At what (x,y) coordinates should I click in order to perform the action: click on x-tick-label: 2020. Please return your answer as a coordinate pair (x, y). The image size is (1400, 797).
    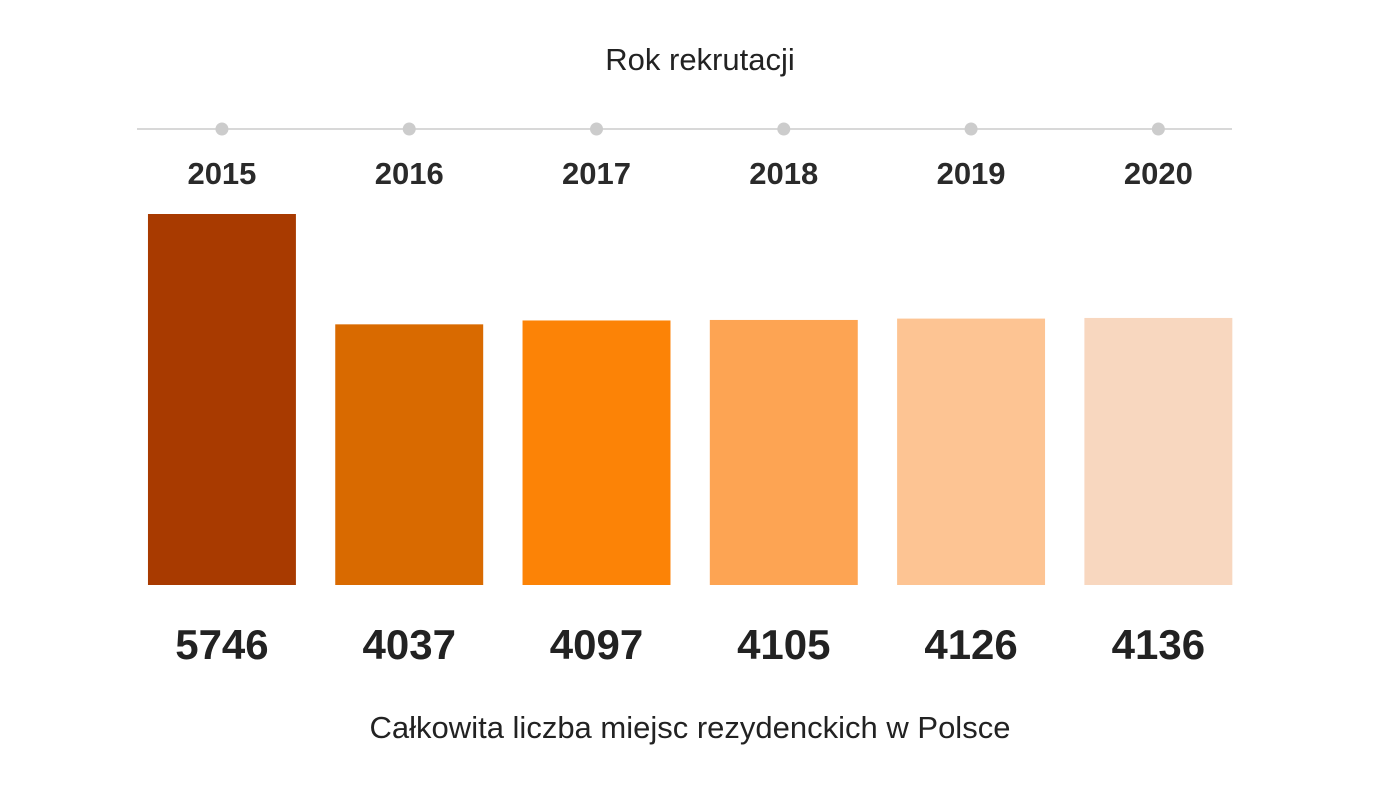
    Looking at the image, I should click on (1158, 173).